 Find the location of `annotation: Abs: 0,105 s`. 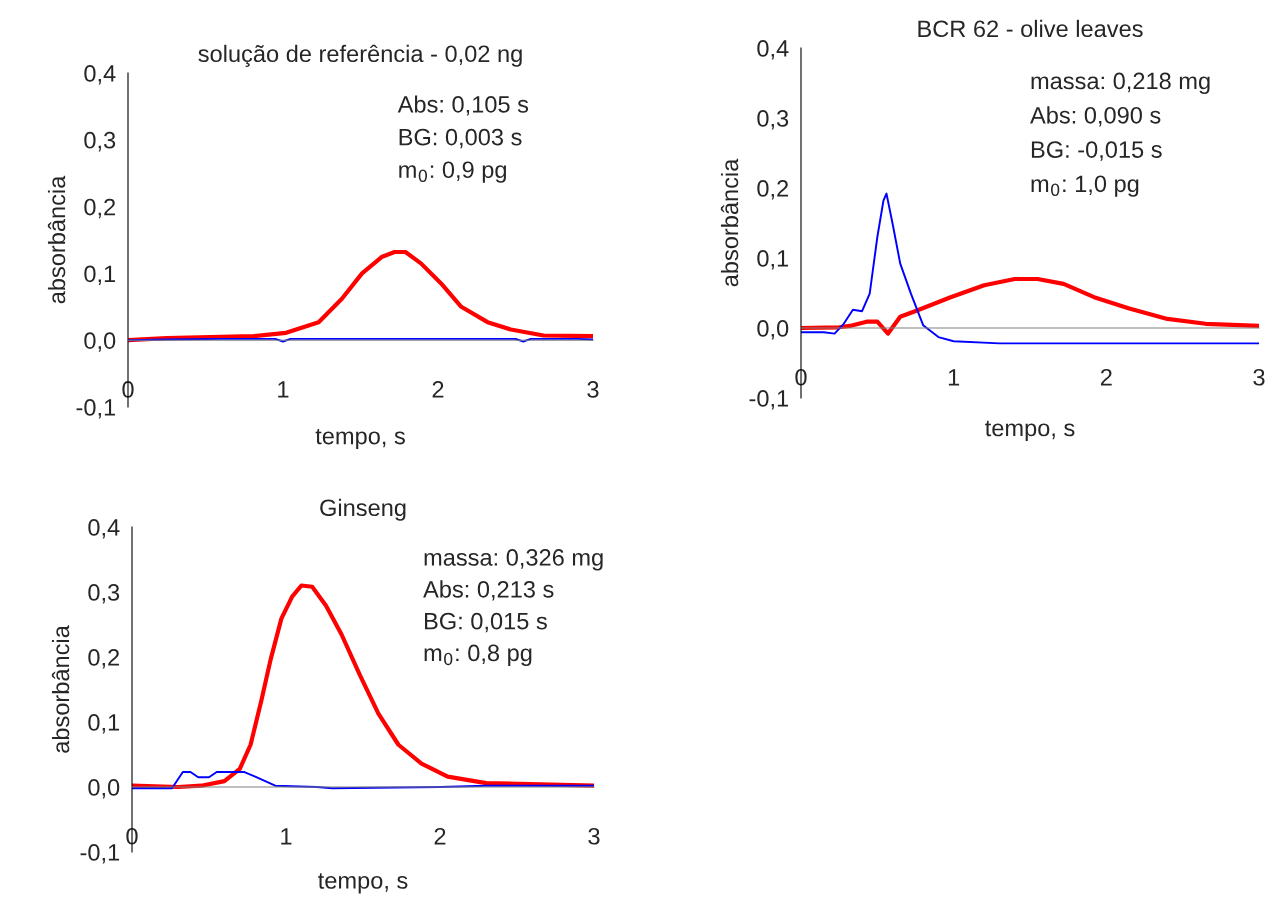

annotation: Abs: 0,105 s is located at coordinates (463, 105).